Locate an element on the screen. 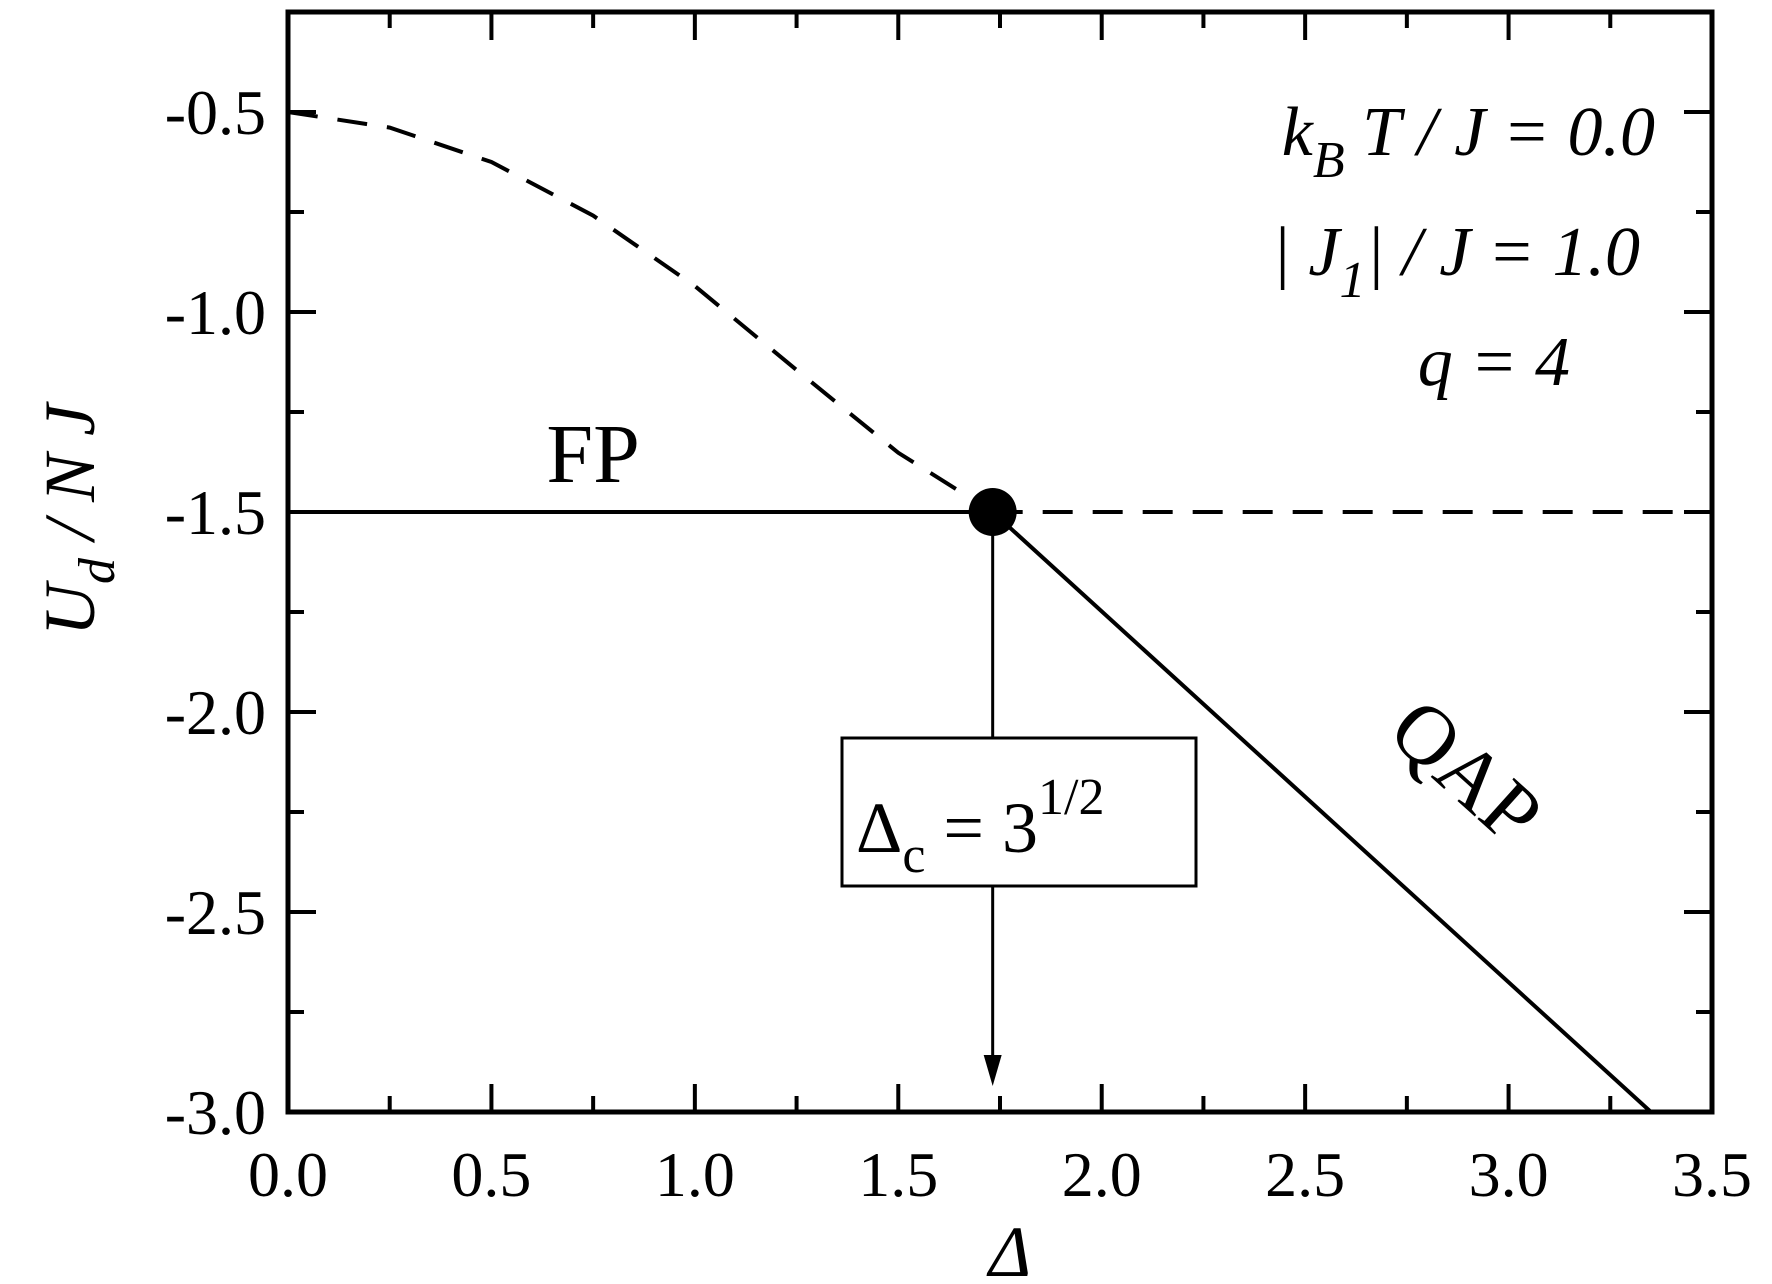 The height and width of the screenshot is (1284, 1772). x-axis-label: Δ is located at coordinates (1008, 1248).